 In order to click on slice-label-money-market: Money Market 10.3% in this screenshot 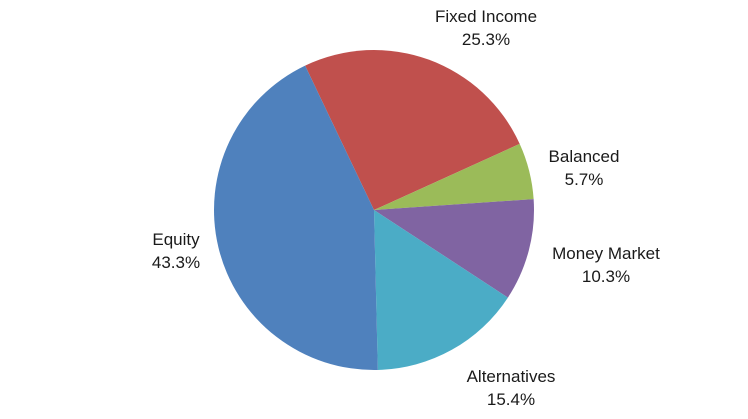, I will do `click(606, 265)`.